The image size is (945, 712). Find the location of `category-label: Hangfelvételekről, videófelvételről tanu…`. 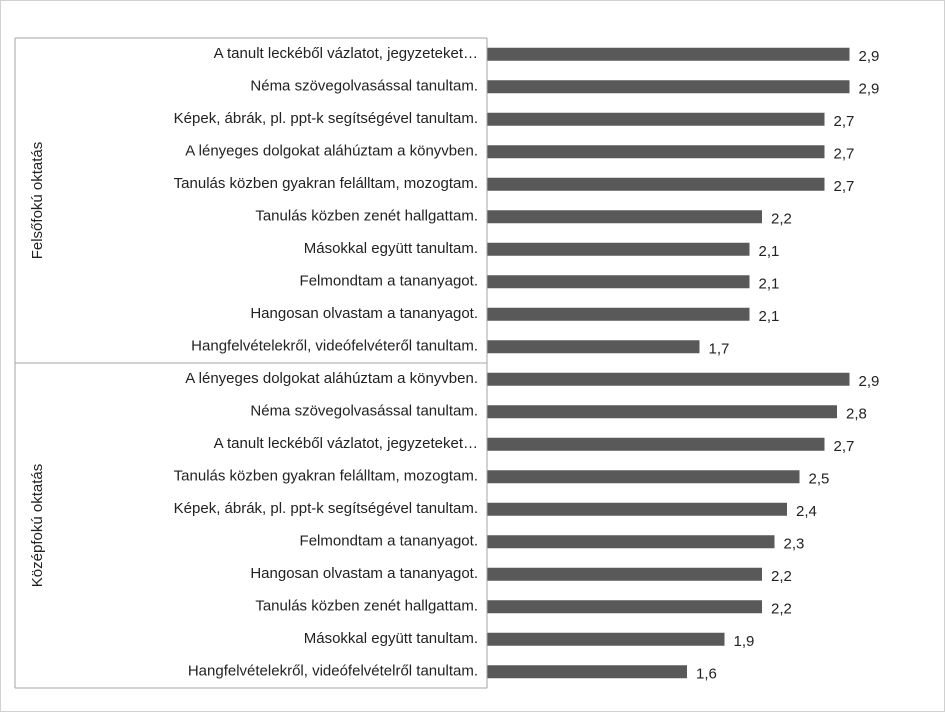

category-label: Hangfelvételekről, videófelvételről tanu… is located at coordinates (333, 671).